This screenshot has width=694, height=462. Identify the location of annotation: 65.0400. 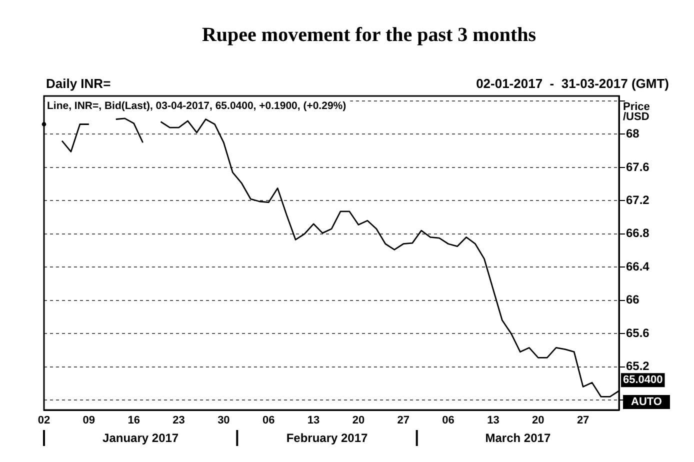
(643, 380).